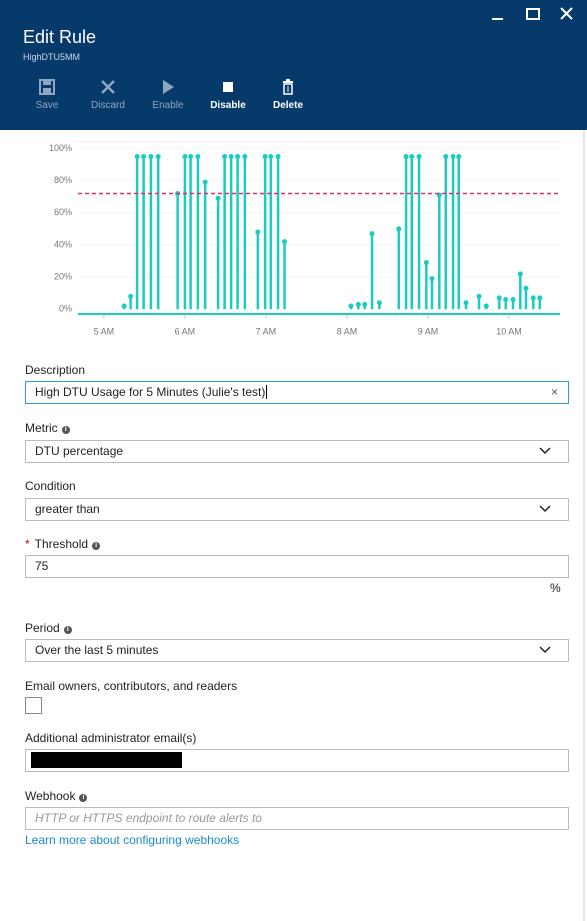 The image size is (587, 921). Describe the element at coordinates (168, 94) in the screenshot. I see `enable-button: Enable` at that location.